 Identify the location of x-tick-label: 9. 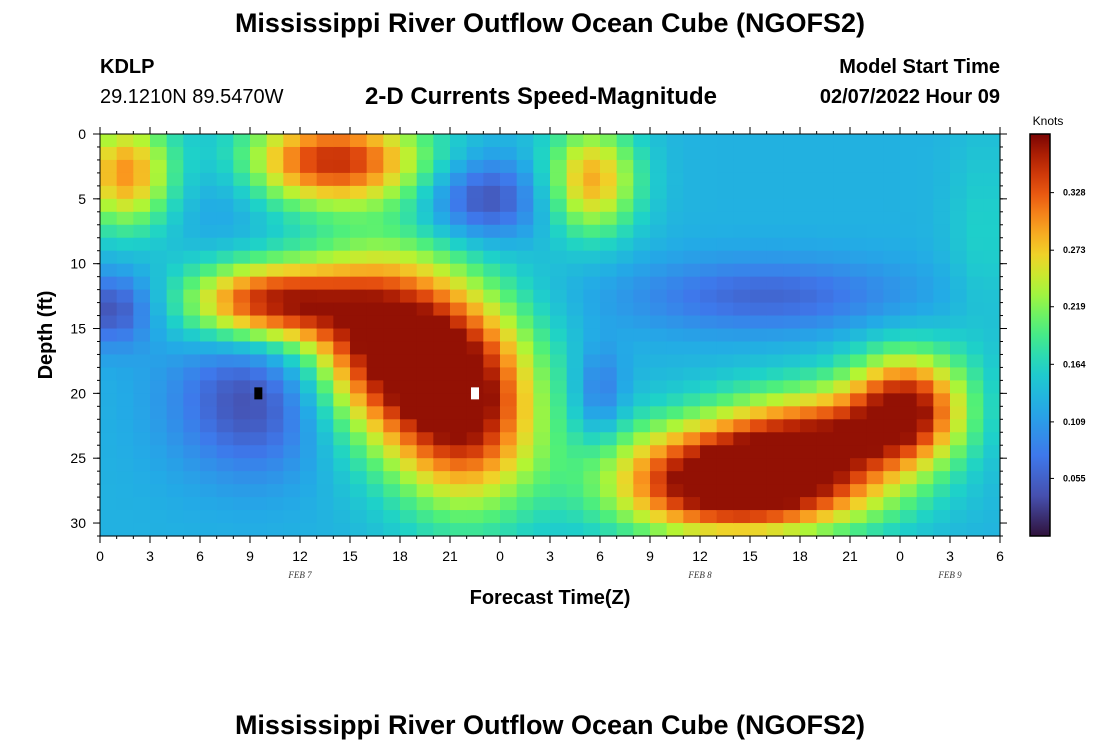
(650, 556).